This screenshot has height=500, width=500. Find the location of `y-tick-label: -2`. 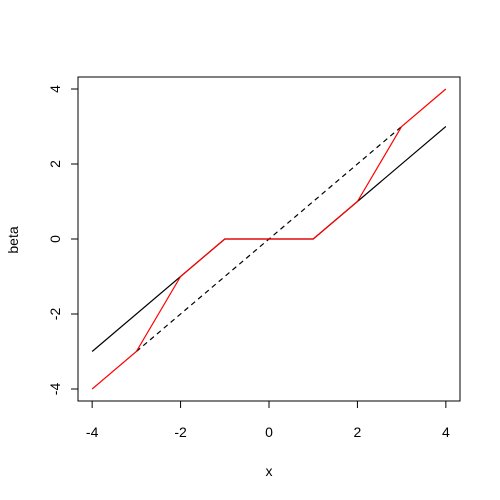

y-tick-label: -2 is located at coordinates (55, 314).